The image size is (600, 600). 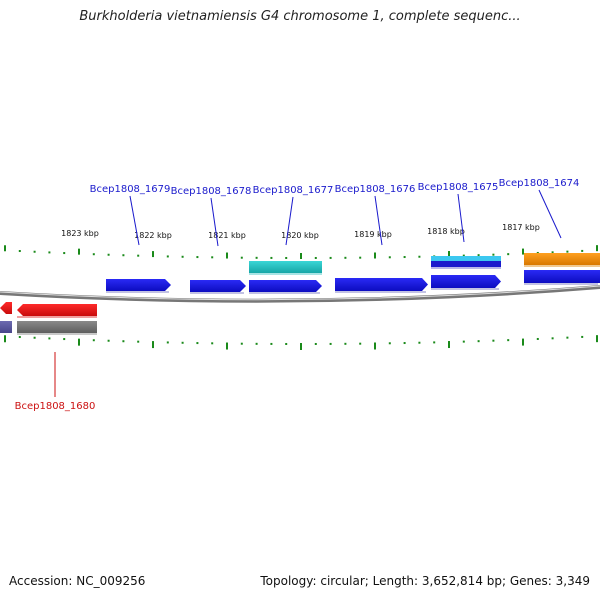 What do you see at coordinates (300, 235) in the screenshot?
I see `scale-label: 1820 kbp` at bounding box center [300, 235].